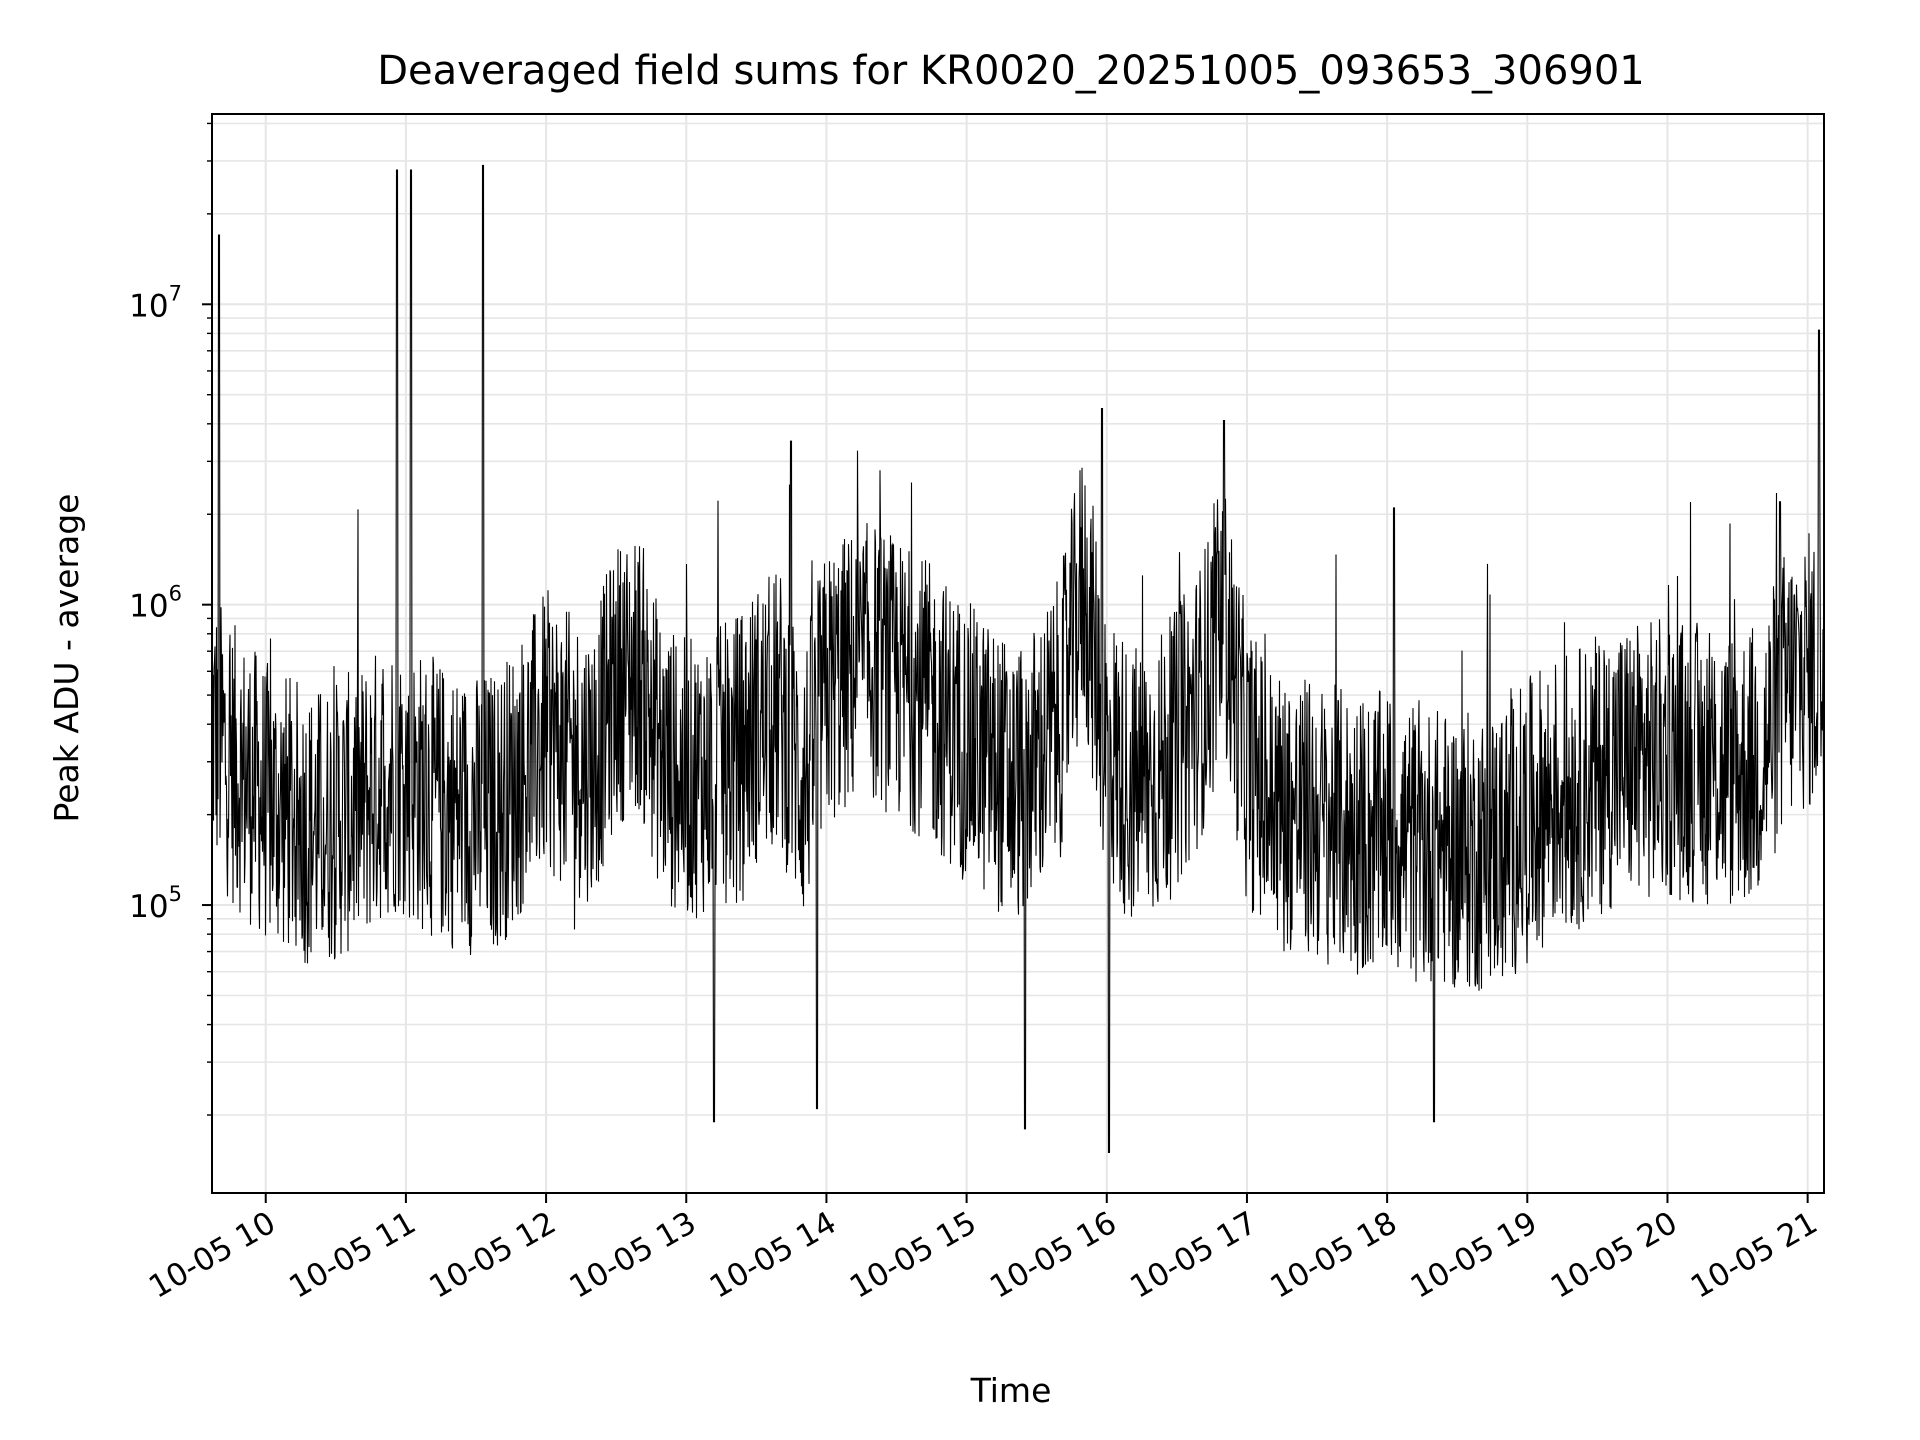  Describe the element at coordinates (155, 603) in the screenshot. I see `y-tick-label: 10⁶` at that location.